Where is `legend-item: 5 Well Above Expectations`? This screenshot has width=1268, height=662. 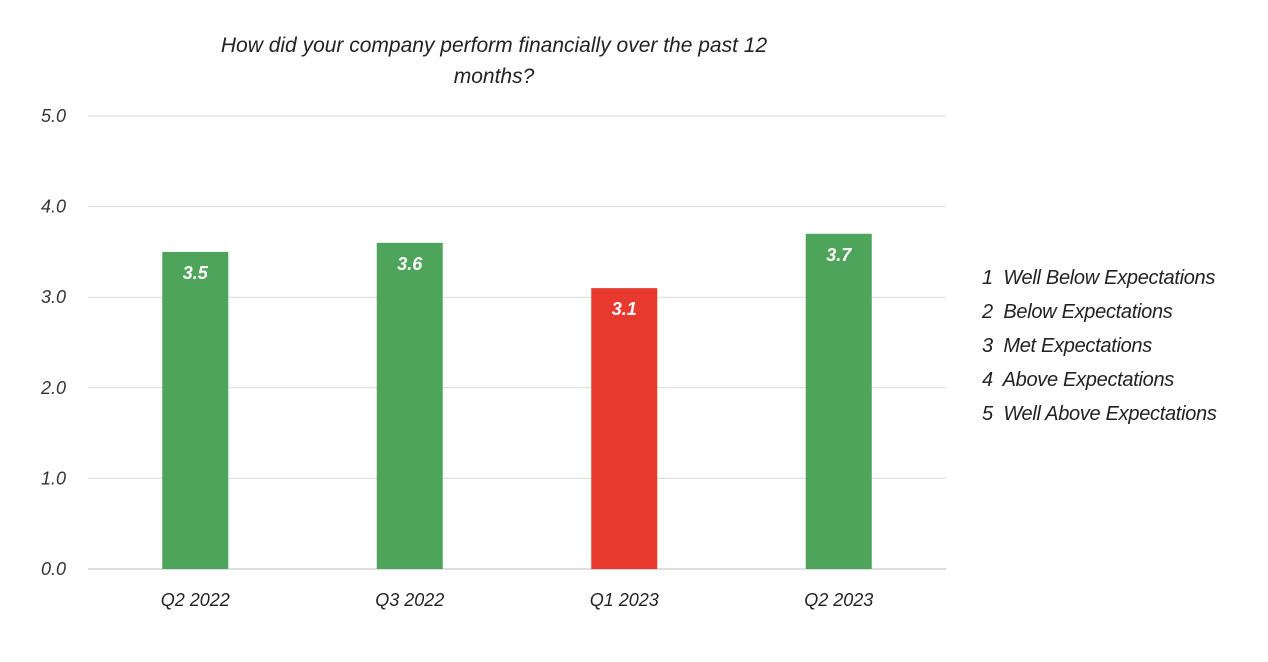
legend-item: 5 Well Above Expectations is located at coordinates (1099, 414).